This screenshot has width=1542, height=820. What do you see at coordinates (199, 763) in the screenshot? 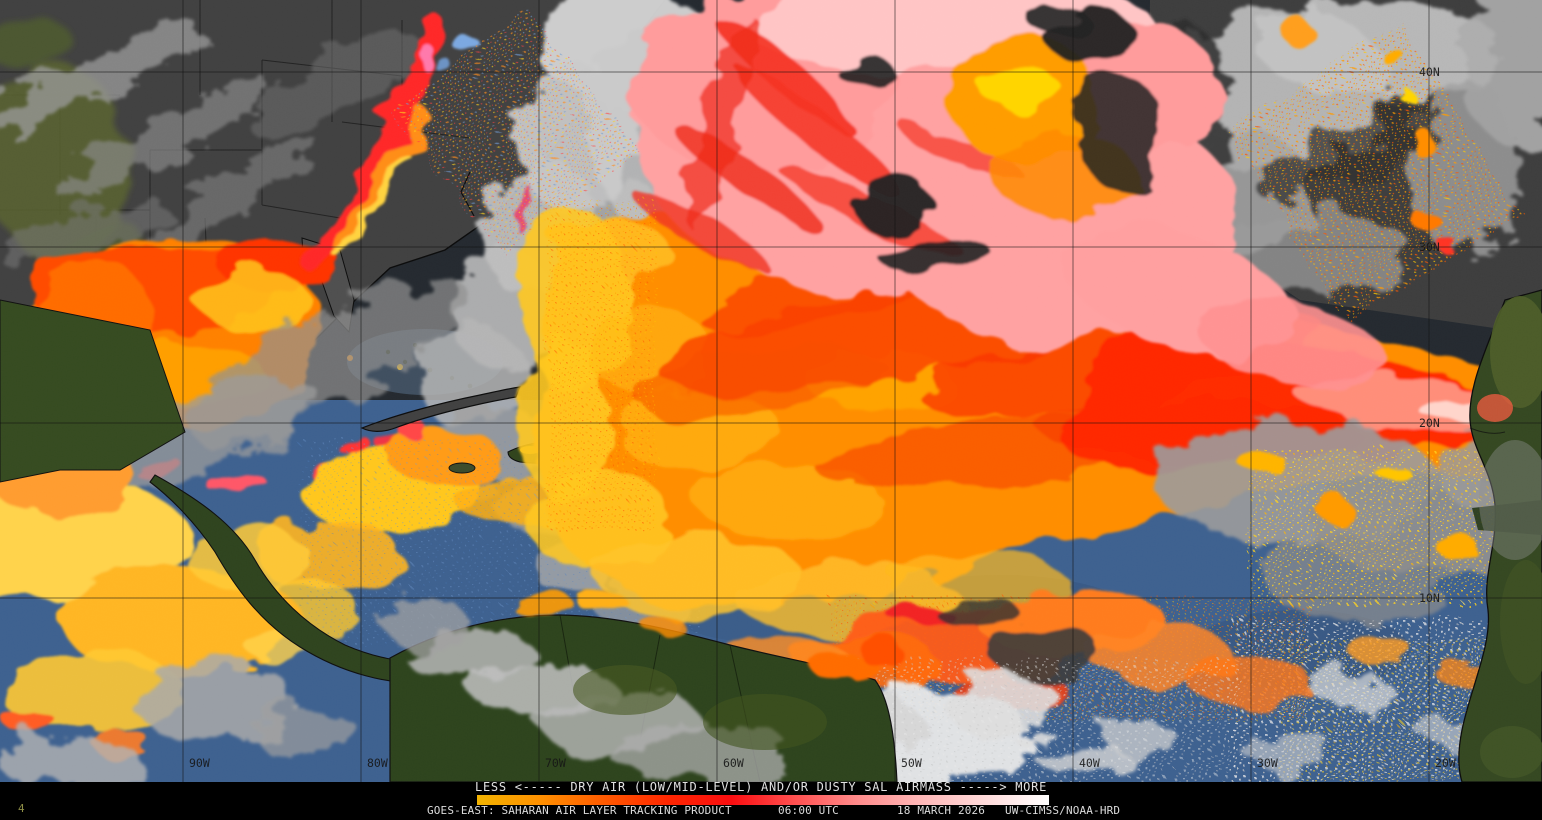
I see `lon-label-90W: 90W` at bounding box center [199, 763].